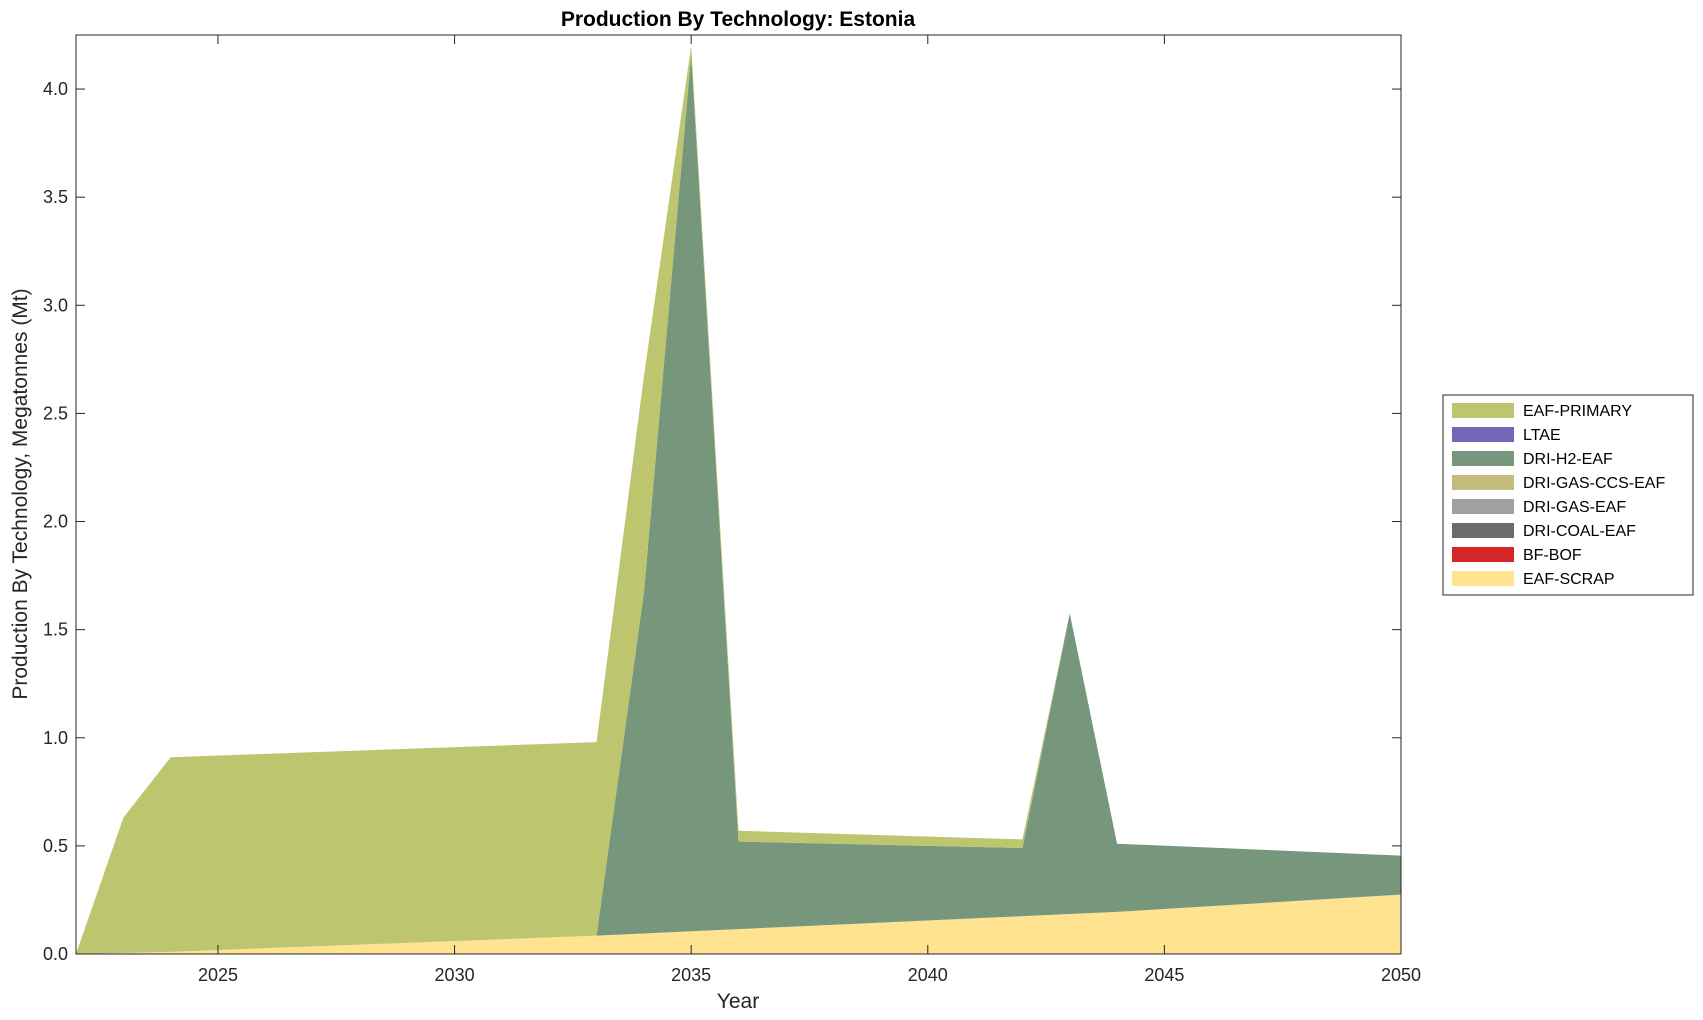 The image size is (1703, 1020). I want to click on x-axis-label: Year, so click(738, 1001).